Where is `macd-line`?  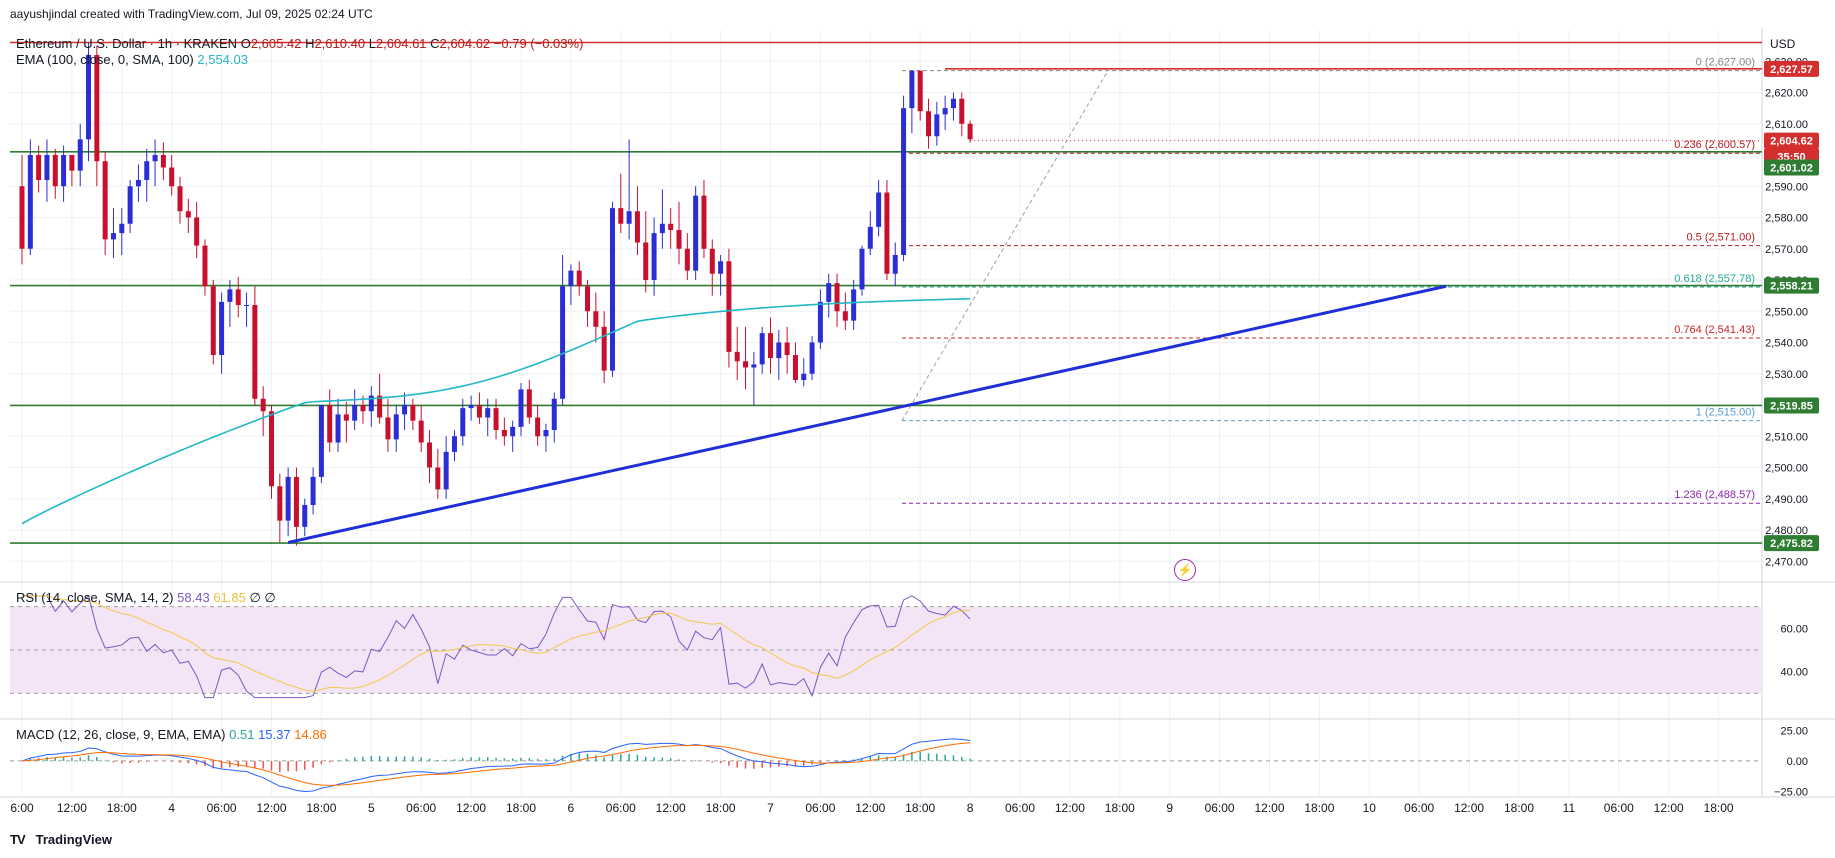 macd-line is located at coordinates (496, 765).